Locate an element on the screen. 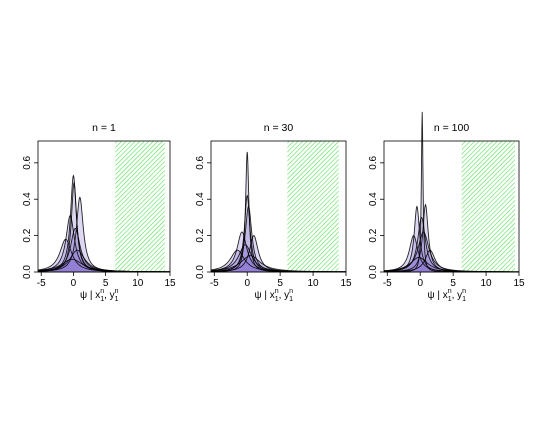 The image size is (545, 423). panel-1: n = 1 -5 0 5 10 15 0.0 0.2 0.4 0.6 ψ | x1n, y1n is located at coordinates (99, 212).